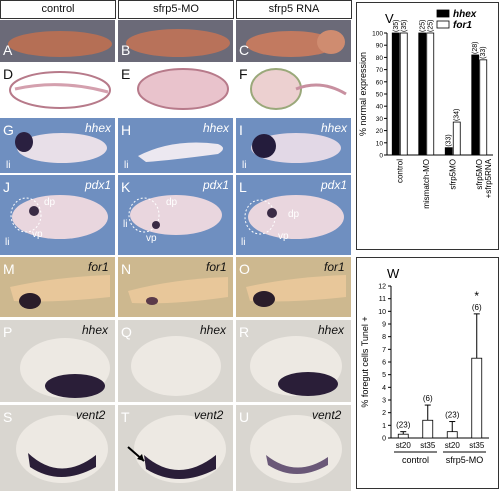 Image resolution: width=500 pixels, height=493 pixels. I want to click on significance-star: *, so click(476, 296).